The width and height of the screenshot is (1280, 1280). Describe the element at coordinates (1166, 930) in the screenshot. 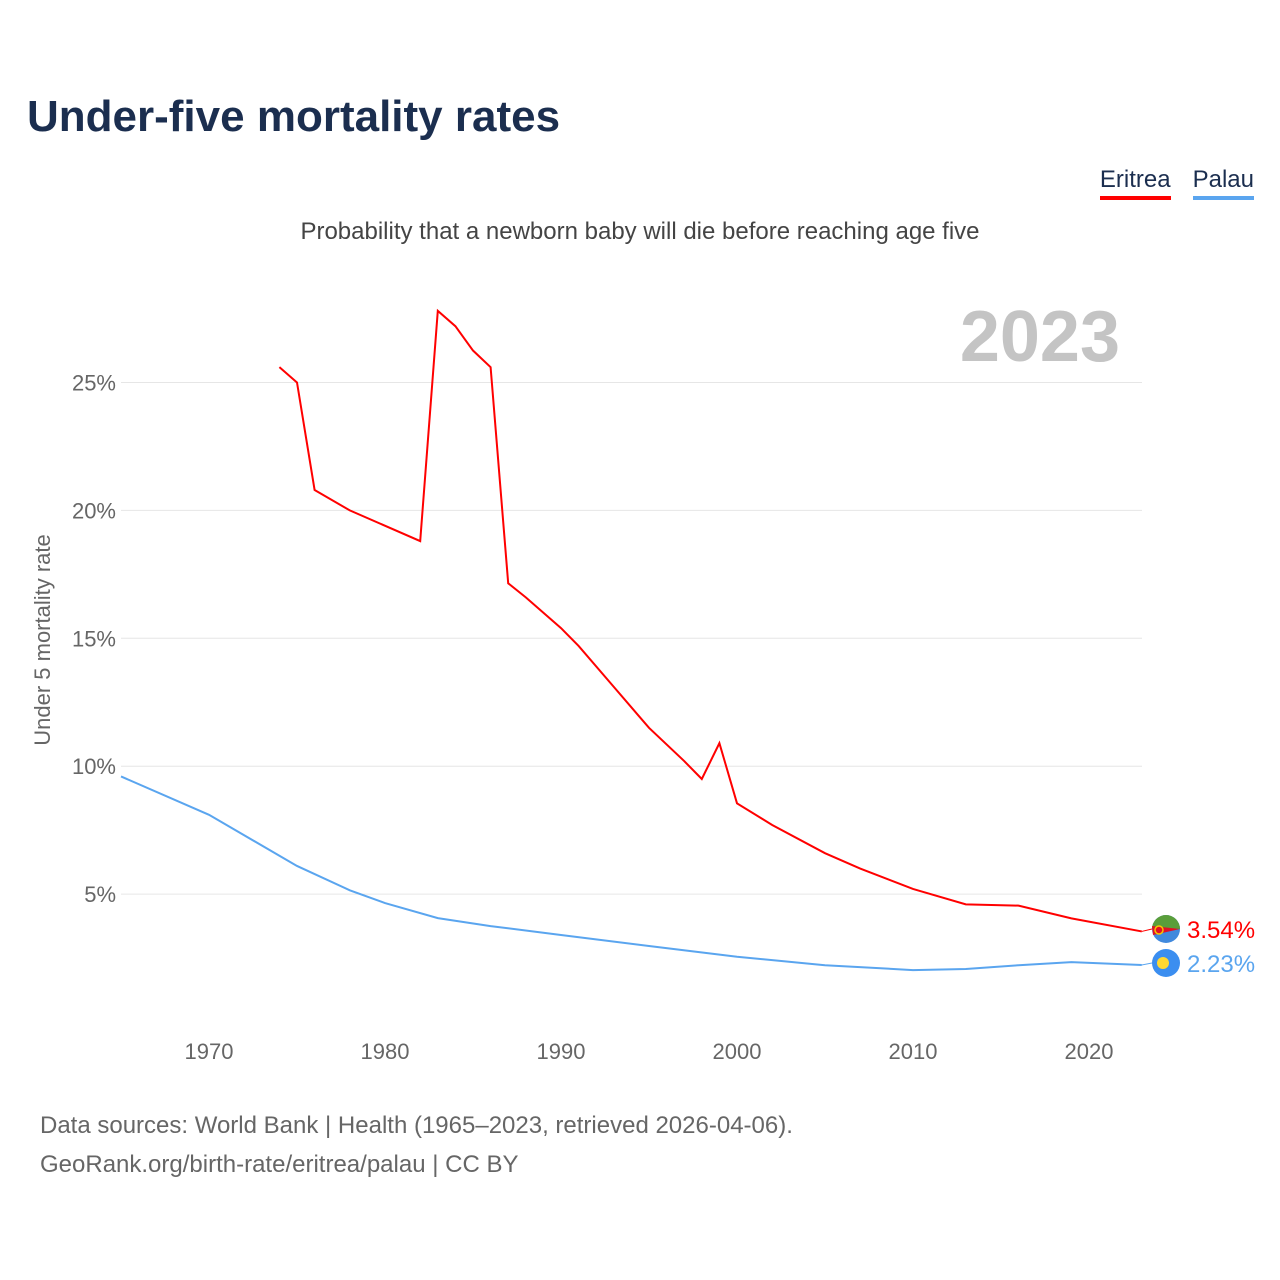

I see `flag-eritrea-red` at that location.